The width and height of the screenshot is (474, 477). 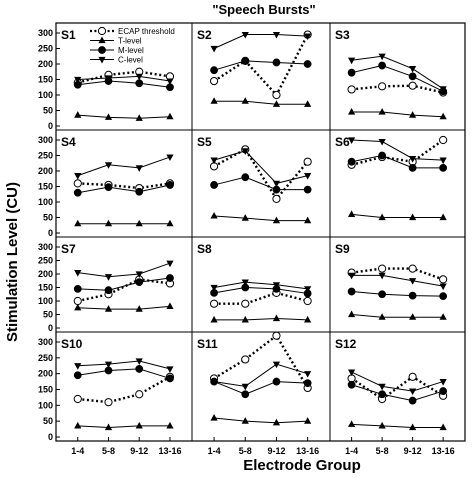 What do you see at coordinates (130, 60) in the screenshot?
I see `legend-label: C-level` at bounding box center [130, 60].